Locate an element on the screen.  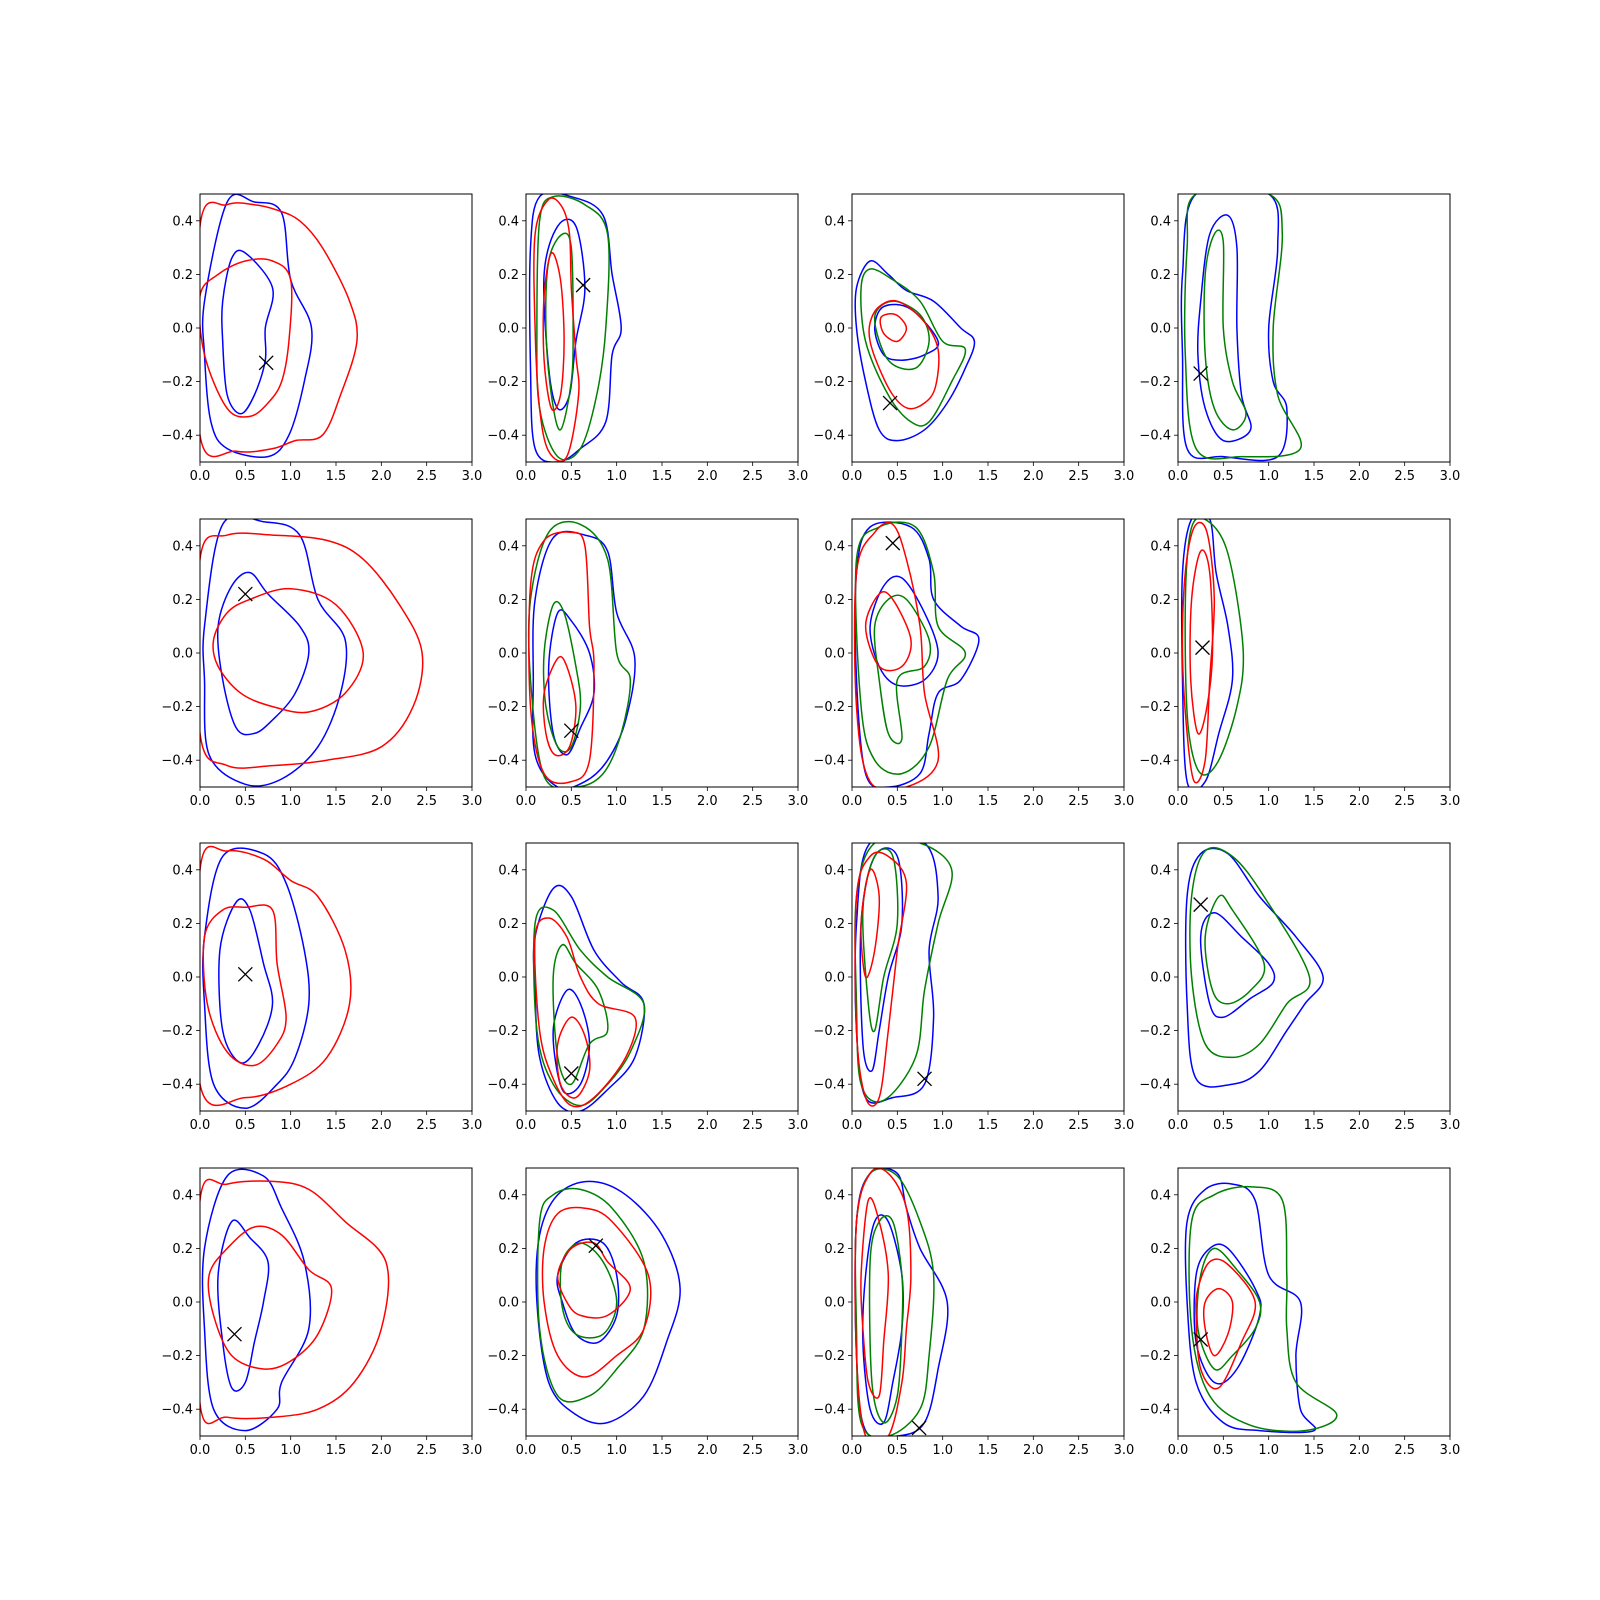
subplot-r4-c3: 0.0 0.5 1.0 1.5 2.0 2.5 3.0 −0.4 −0.2 0.0 0.2 0.4 is located at coordinates (973, 1312).